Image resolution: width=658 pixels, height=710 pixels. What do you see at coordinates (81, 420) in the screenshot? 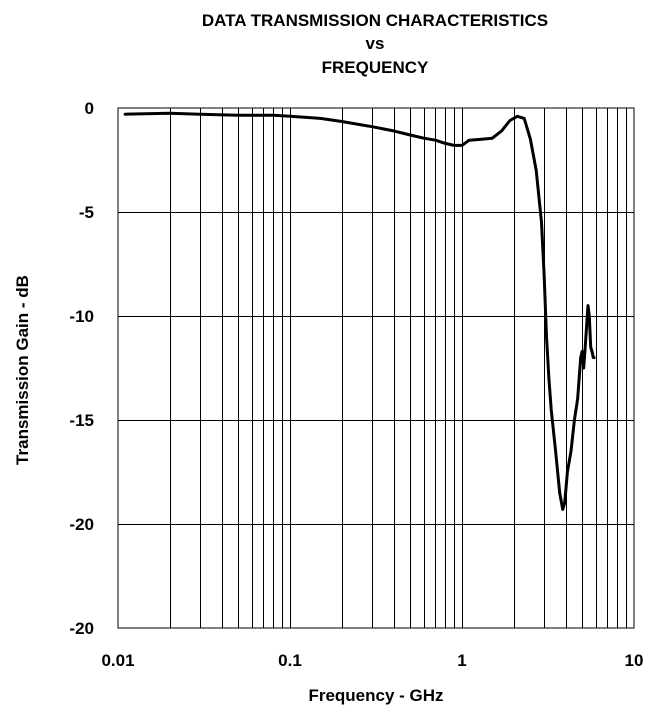
I see `y-tick-label: -15` at bounding box center [81, 420].